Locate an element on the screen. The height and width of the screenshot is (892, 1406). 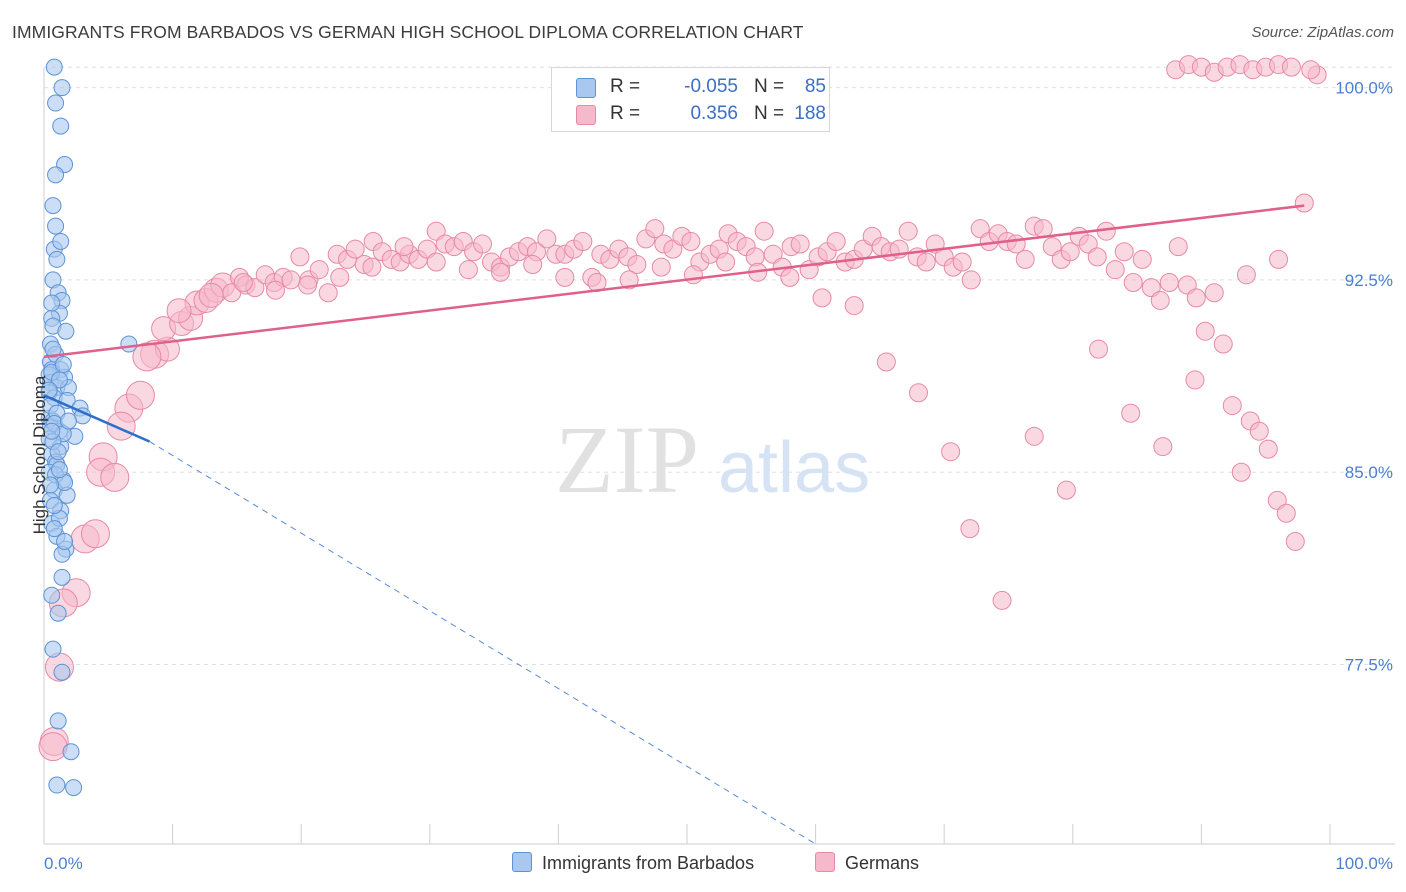
n-value: 85 is located at coordinates (815, 86).